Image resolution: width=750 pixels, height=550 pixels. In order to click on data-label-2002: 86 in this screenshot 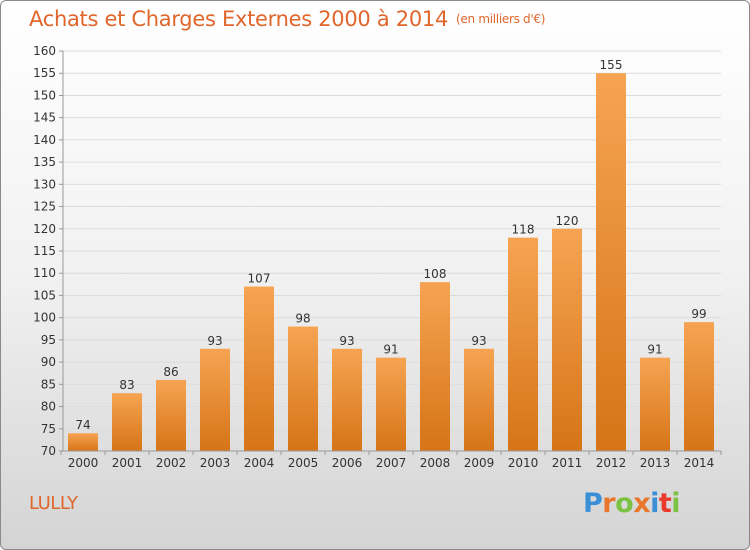, I will do `click(170, 372)`.